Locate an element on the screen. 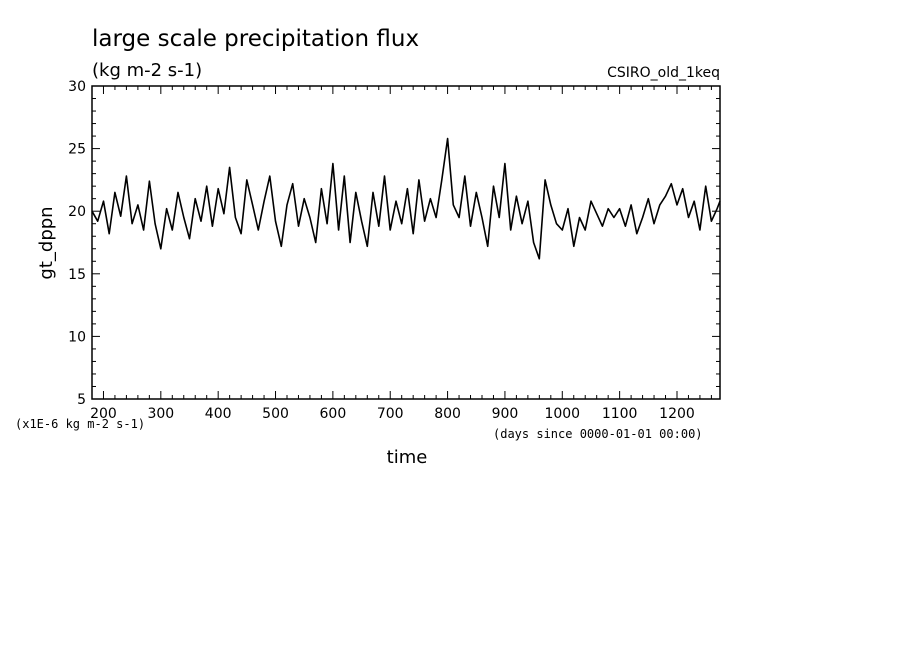 This screenshot has height=654, width=904. x-tick-label: 400 is located at coordinates (218, 414).